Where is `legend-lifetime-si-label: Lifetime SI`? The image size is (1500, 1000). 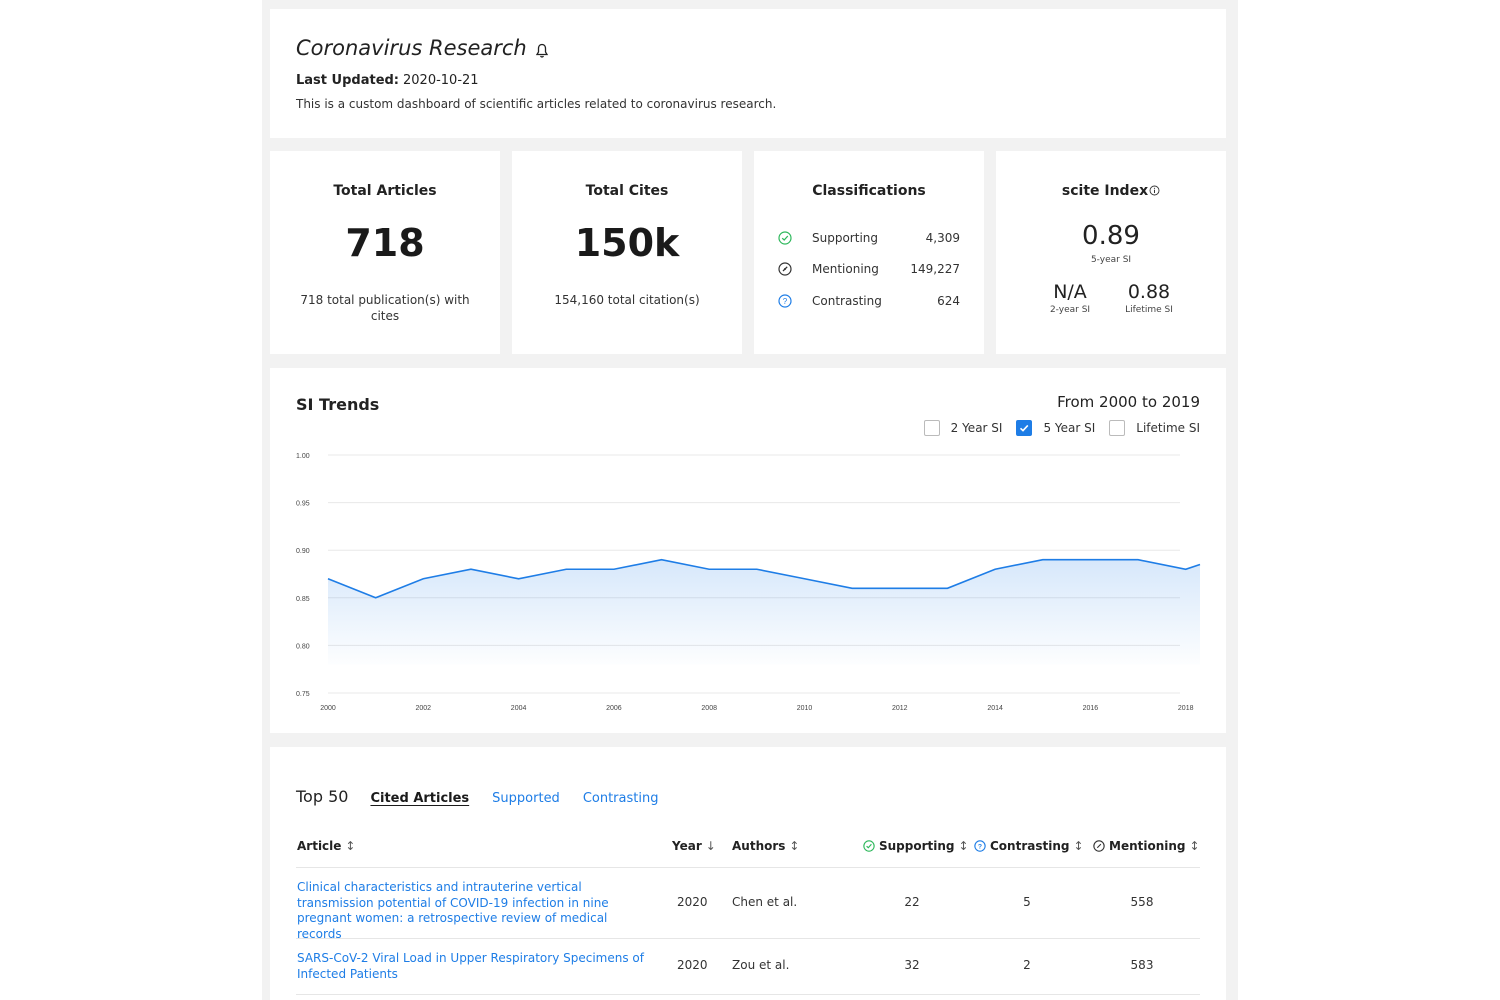
legend-lifetime-si-label: Lifetime SI is located at coordinates (1168, 428).